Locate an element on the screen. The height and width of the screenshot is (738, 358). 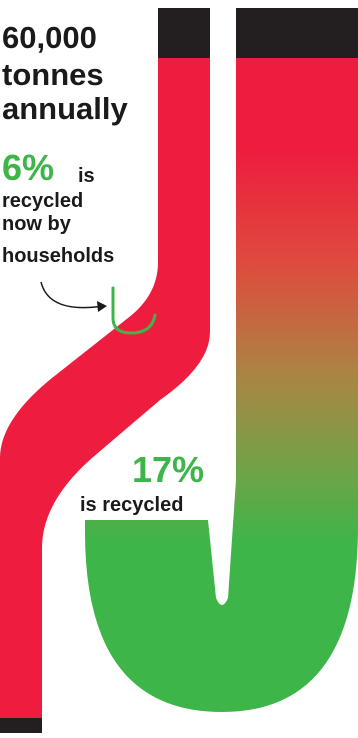
red-pipe-top-cap is located at coordinates (184, 33).